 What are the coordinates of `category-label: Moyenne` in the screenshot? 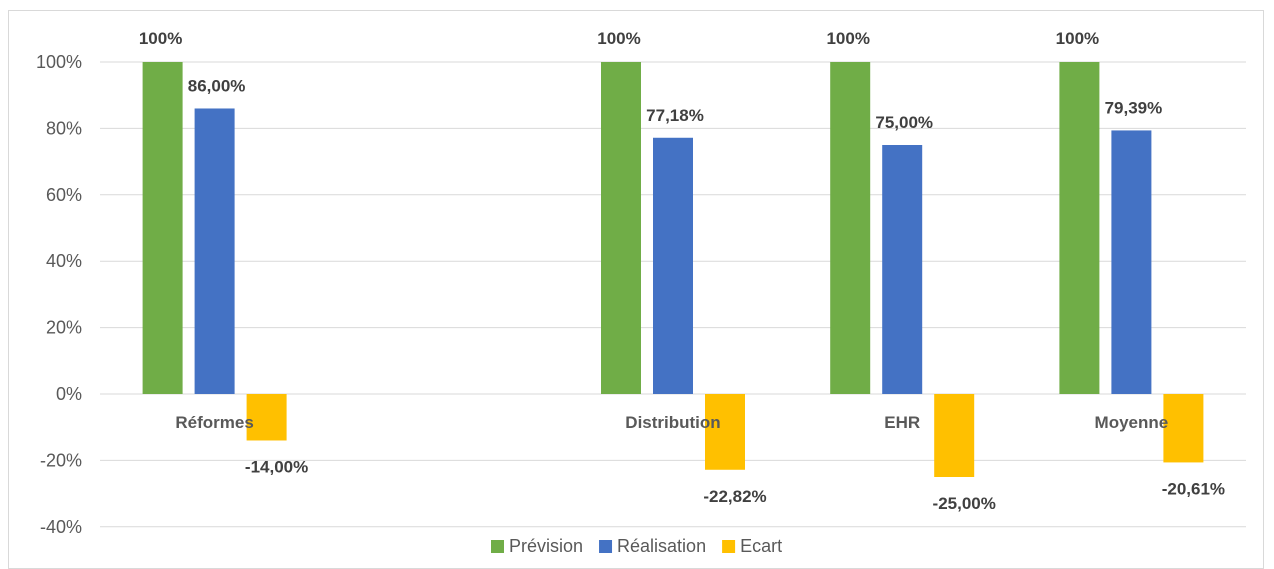 It's located at (1132, 422).